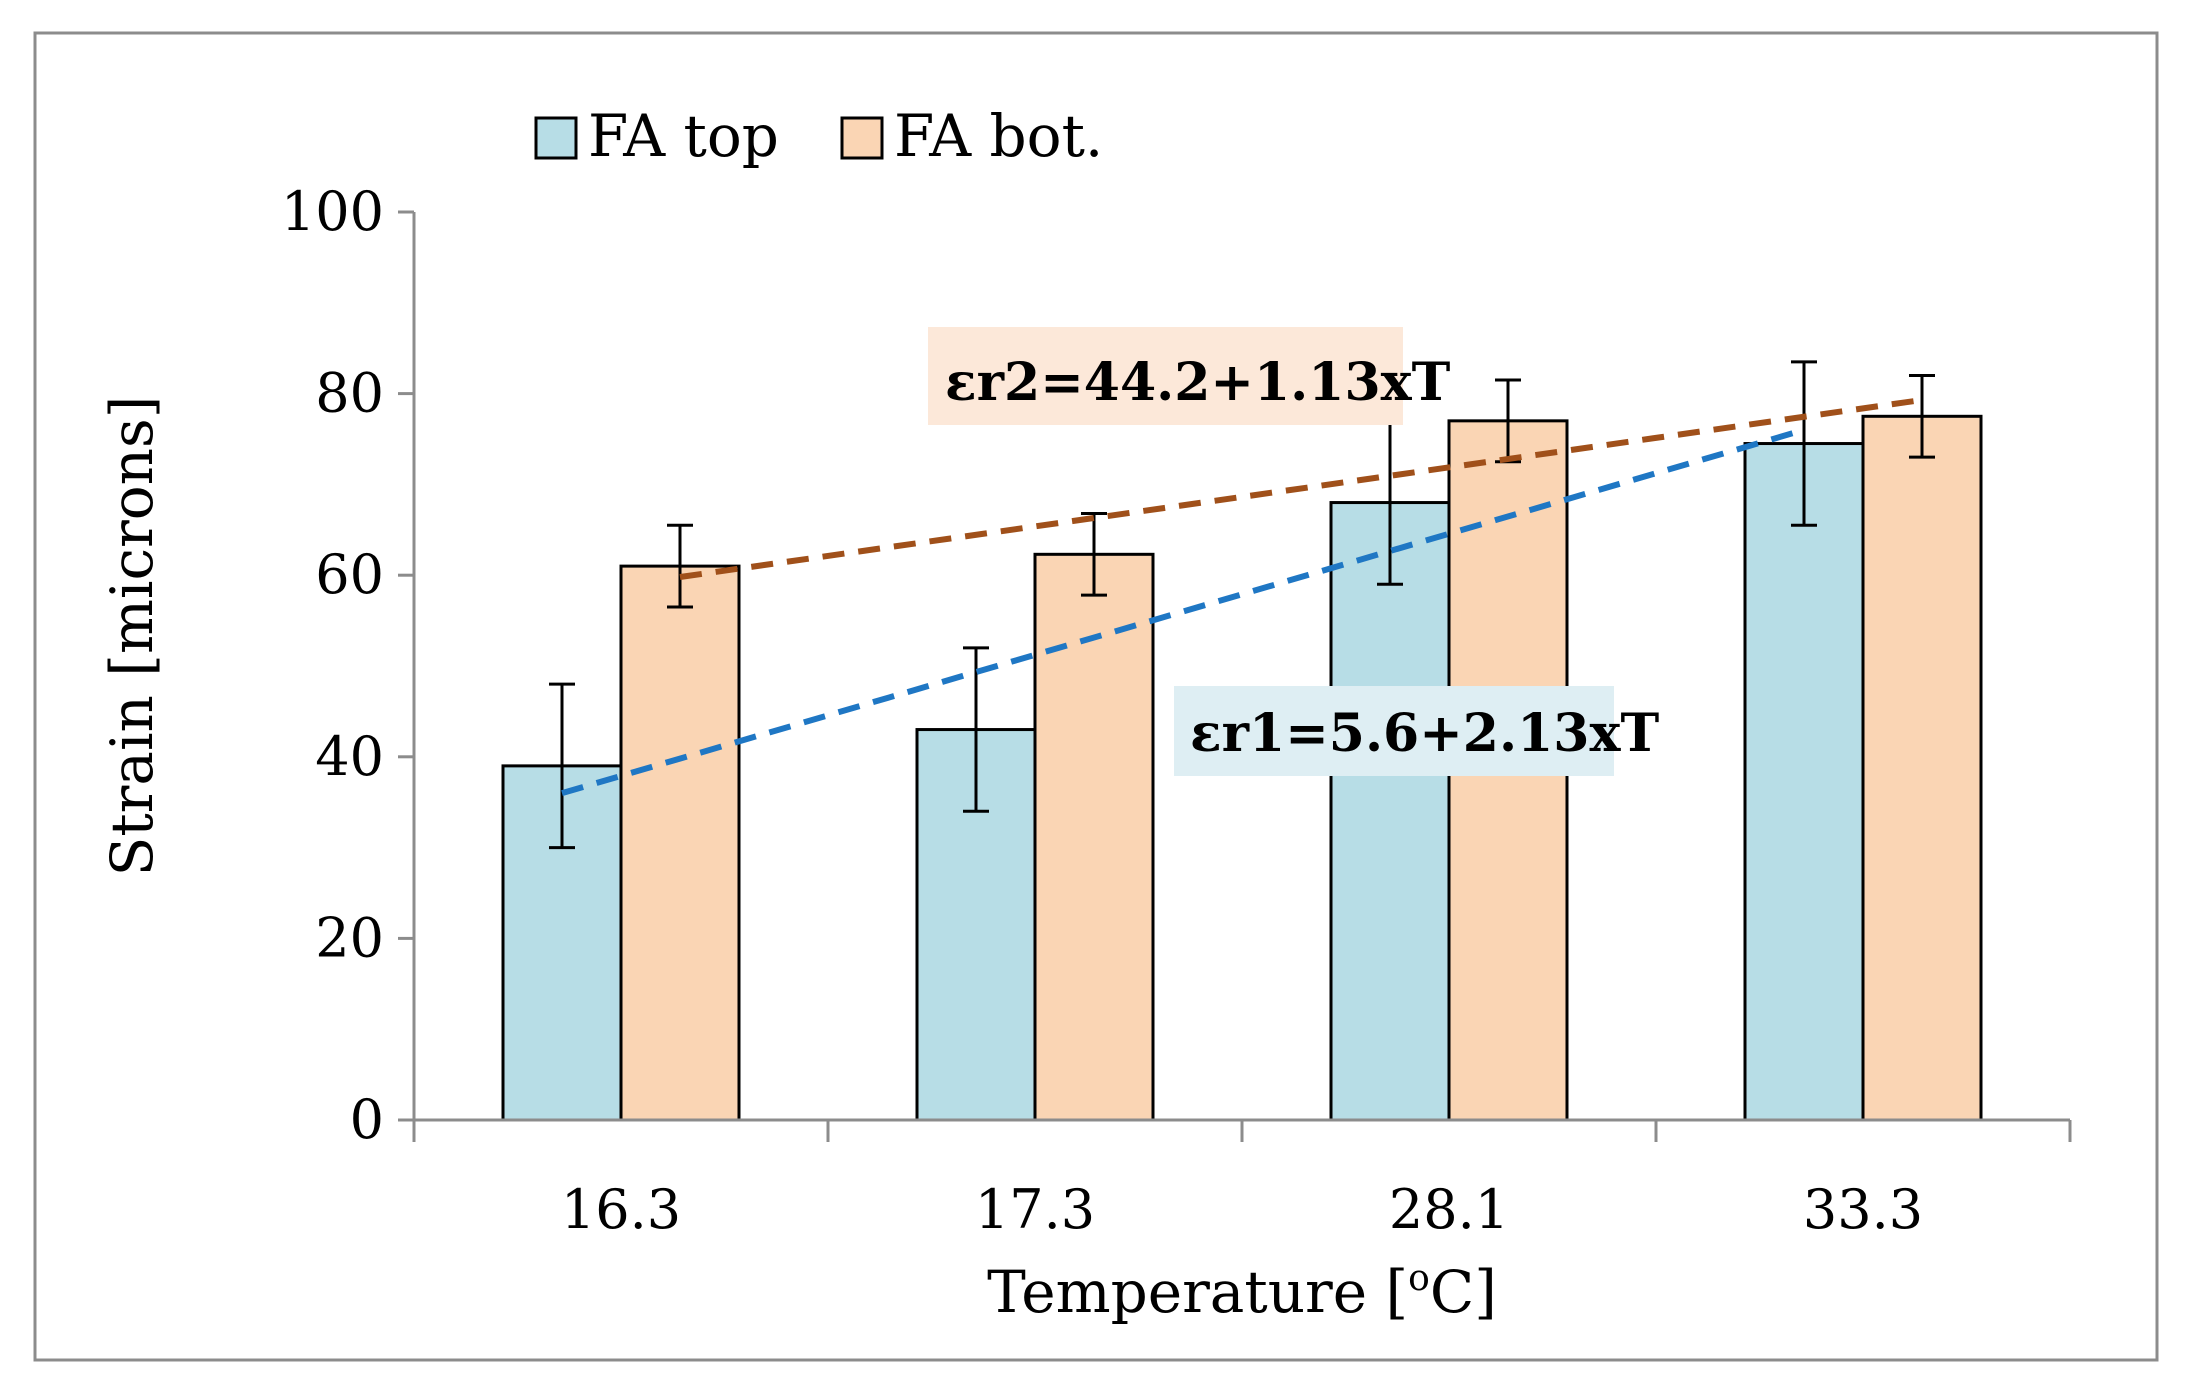  Describe the element at coordinates (862, 138) in the screenshot. I see `legend-swatch-fa-bot` at that location.